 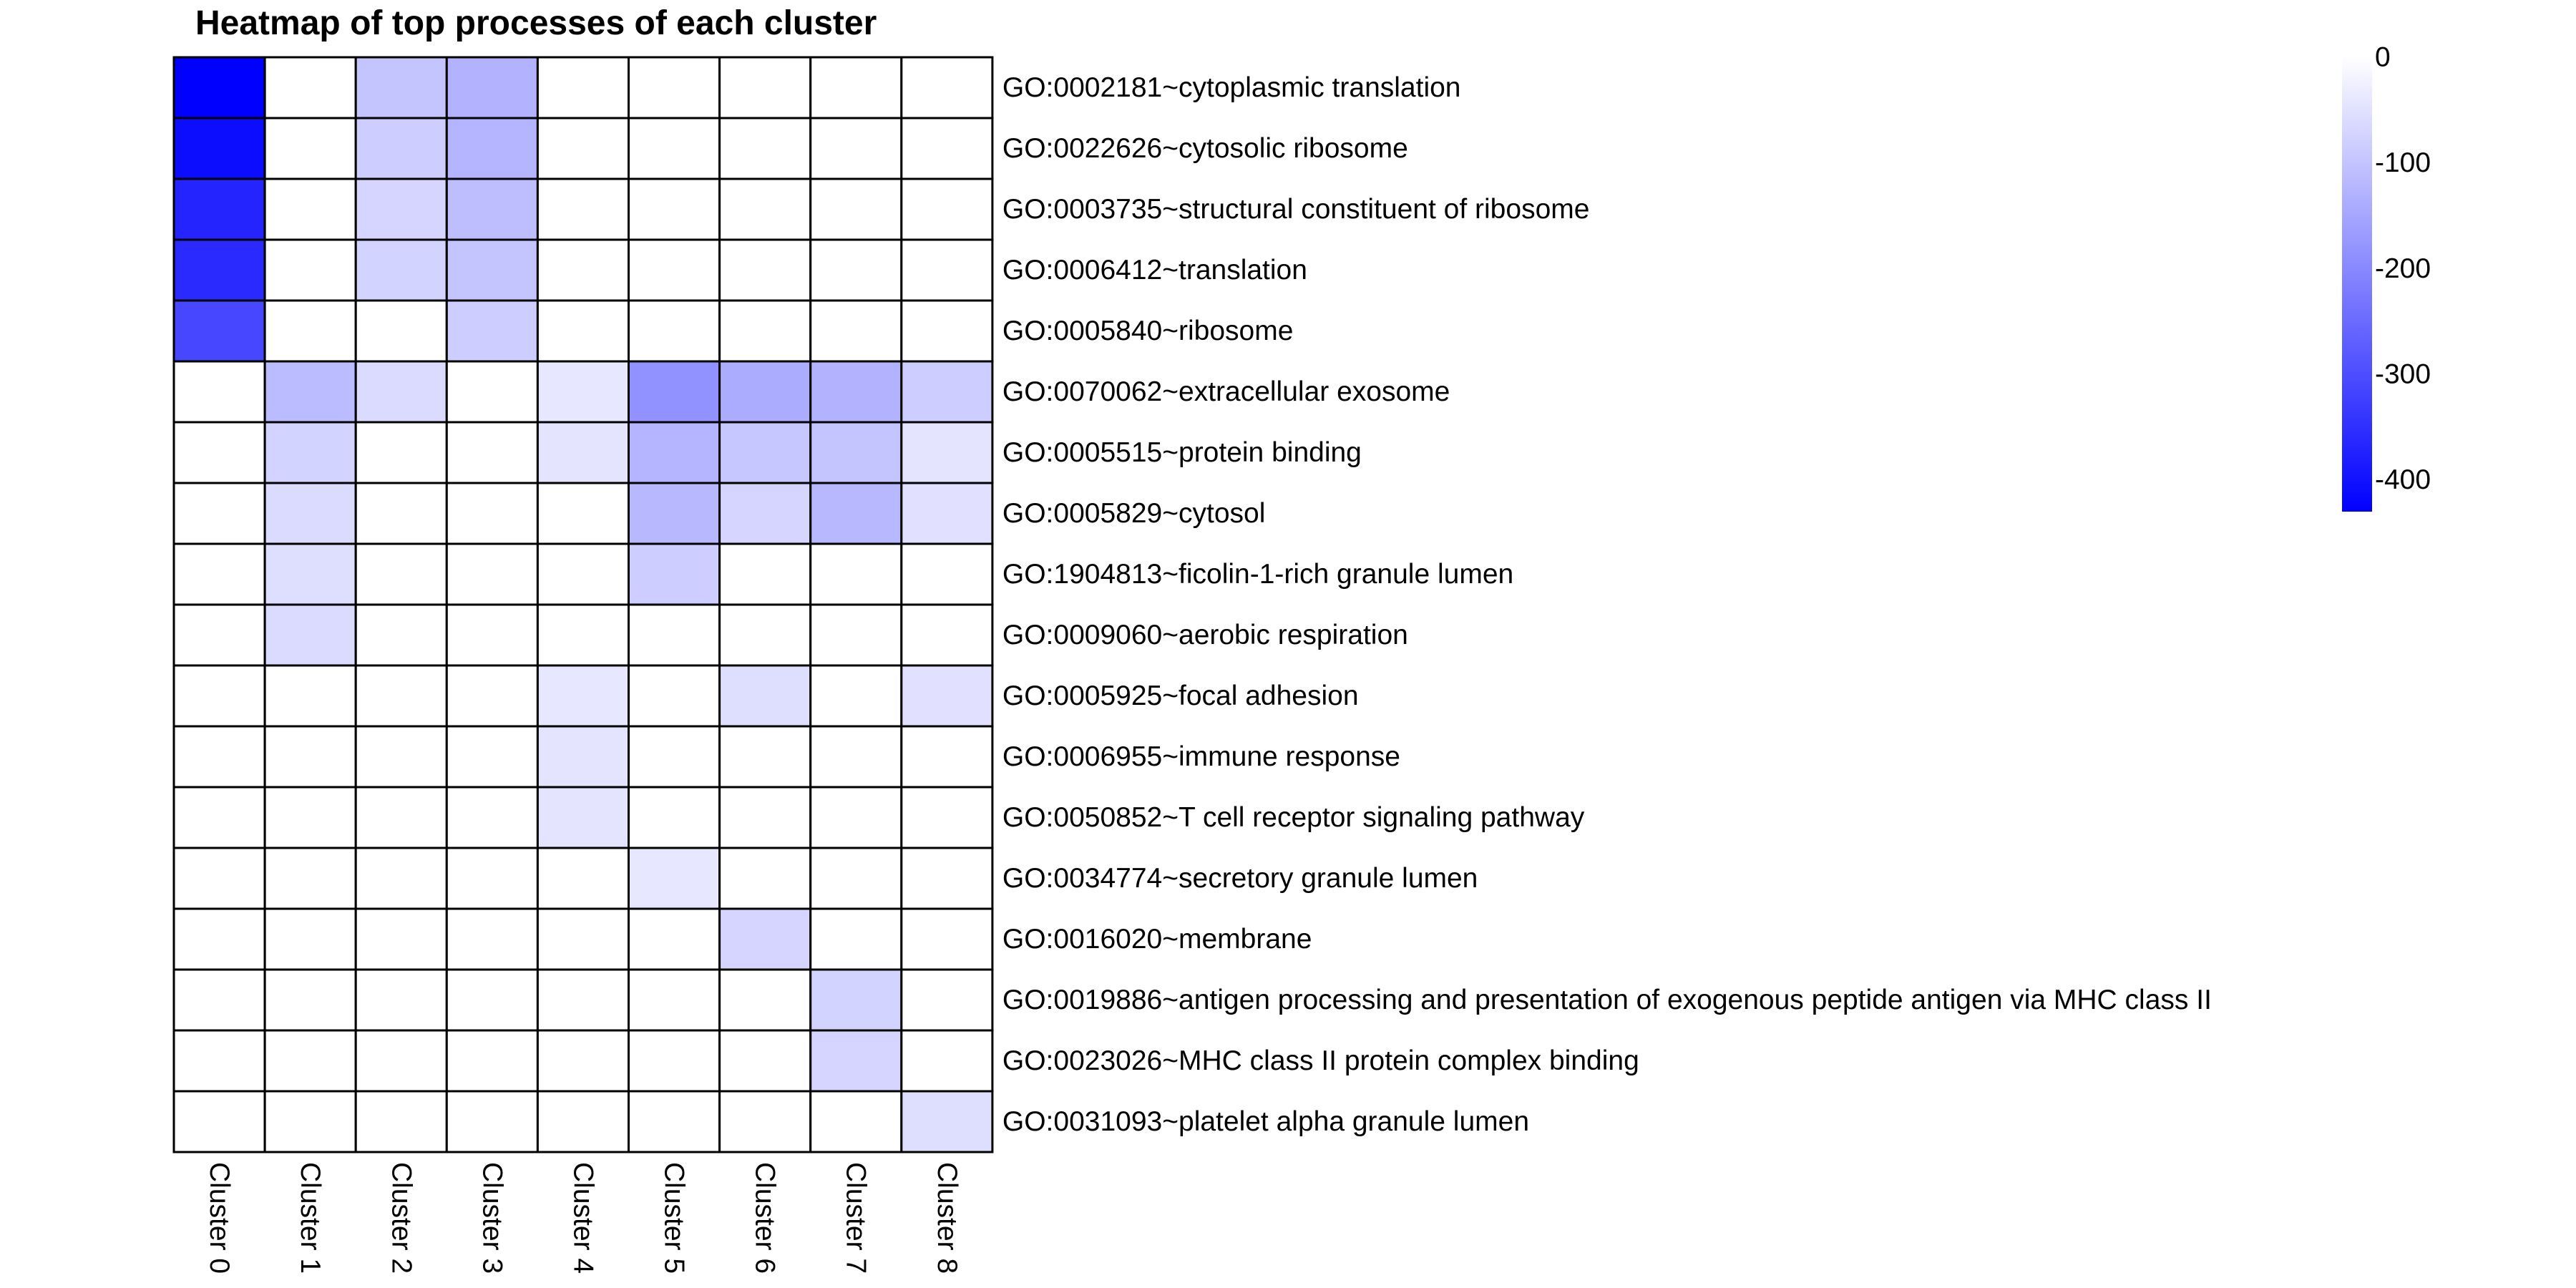 What do you see at coordinates (310, 1218) in the screenshot?
I see `column-label: Cluster 1` at bounding box center [310, 1218].